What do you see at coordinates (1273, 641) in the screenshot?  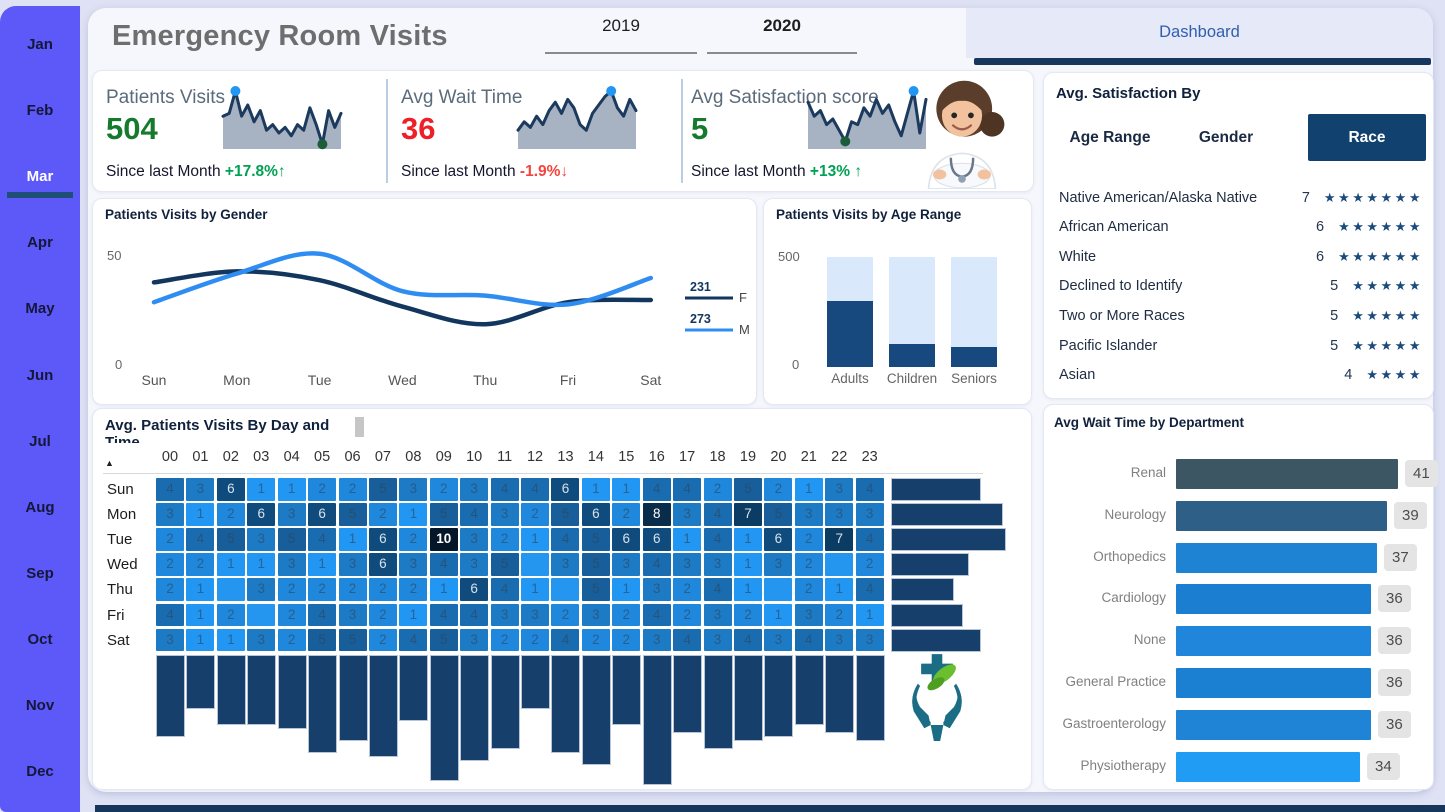 I see `dept-bar-none` at bounding box center [1273, 641].